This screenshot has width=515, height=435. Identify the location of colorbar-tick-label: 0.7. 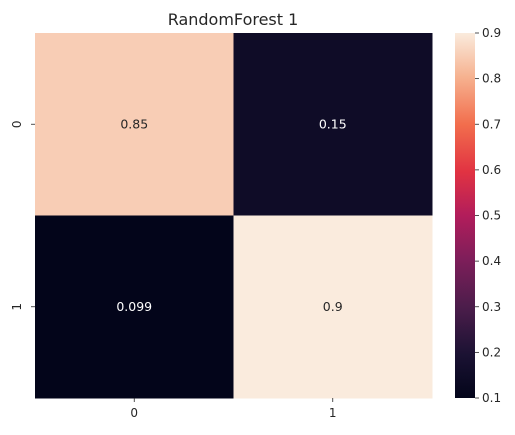
(491, 124).